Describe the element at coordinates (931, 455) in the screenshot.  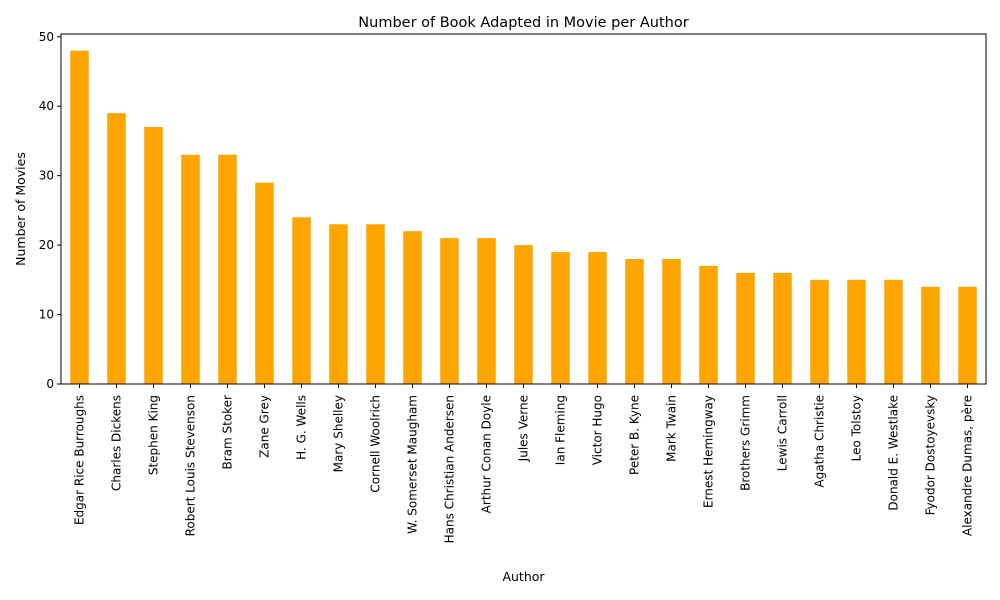
I see `x-tick-label: Fyodor Dostoyevsky` at that location.